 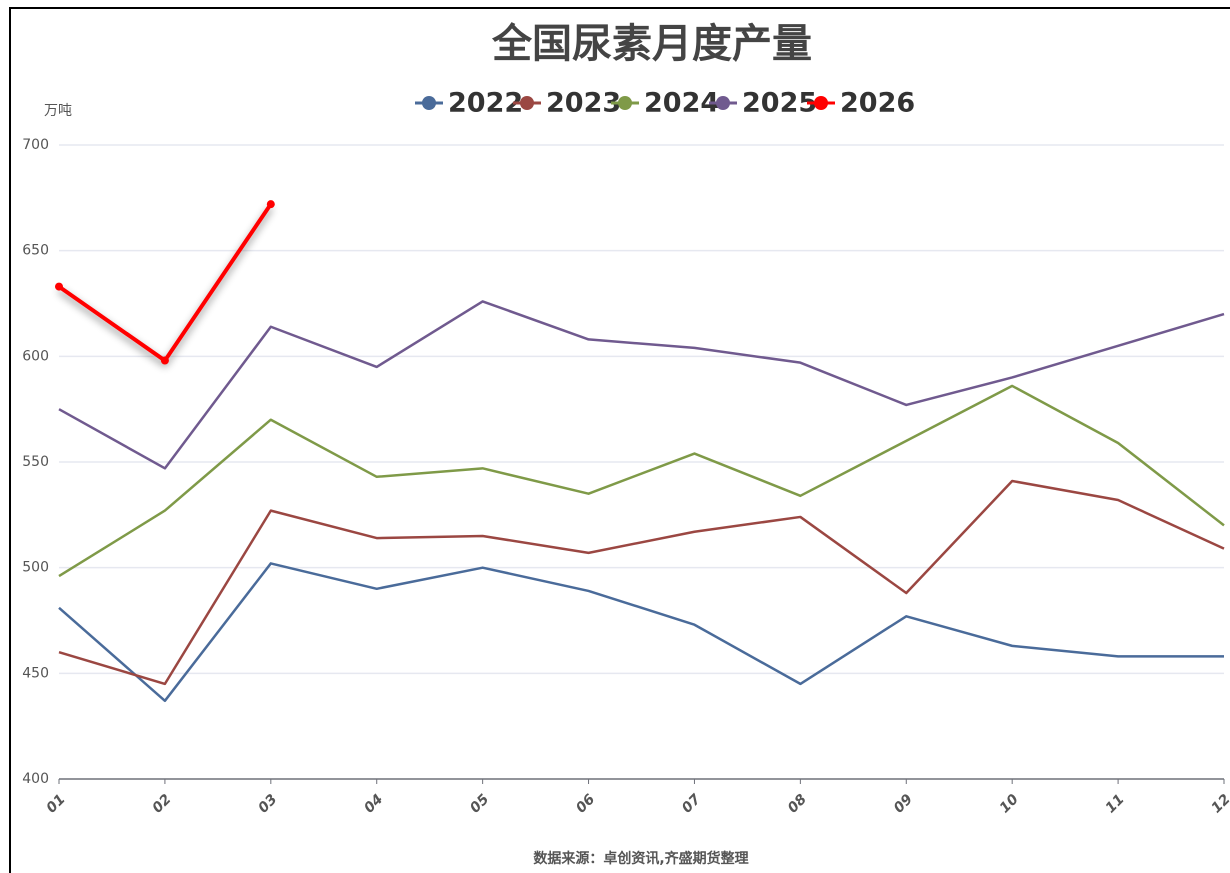 What do you see at coordinates (35, 251) in the screenshot?
I see `y-tick-label: 650` at bounding box center [35, 251].